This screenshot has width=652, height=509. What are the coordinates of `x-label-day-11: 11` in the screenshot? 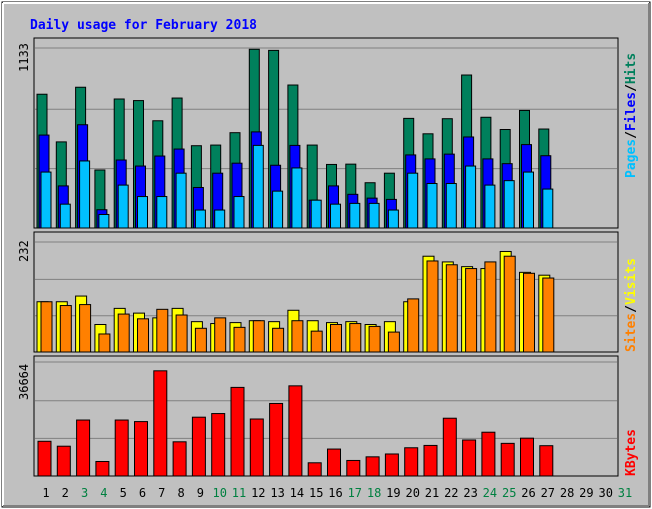 It's located at (239, 493).